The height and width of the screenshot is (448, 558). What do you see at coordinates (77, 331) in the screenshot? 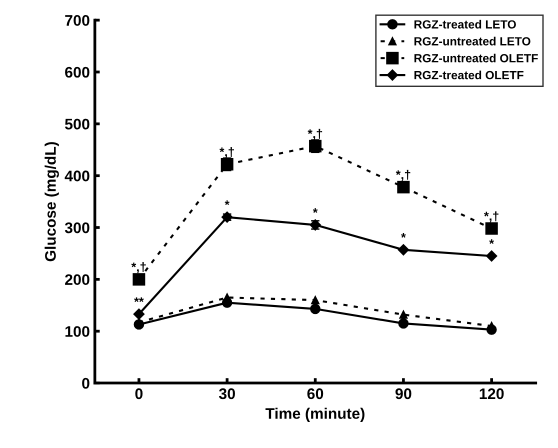
I see `y-tick-label: 100` at bounding box center [77, 331].